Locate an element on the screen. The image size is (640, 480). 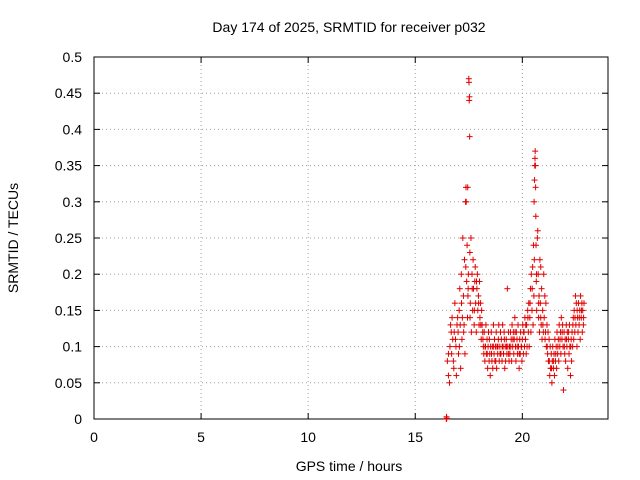
x-tick-label: 0 is located at coordinates (94, 437).